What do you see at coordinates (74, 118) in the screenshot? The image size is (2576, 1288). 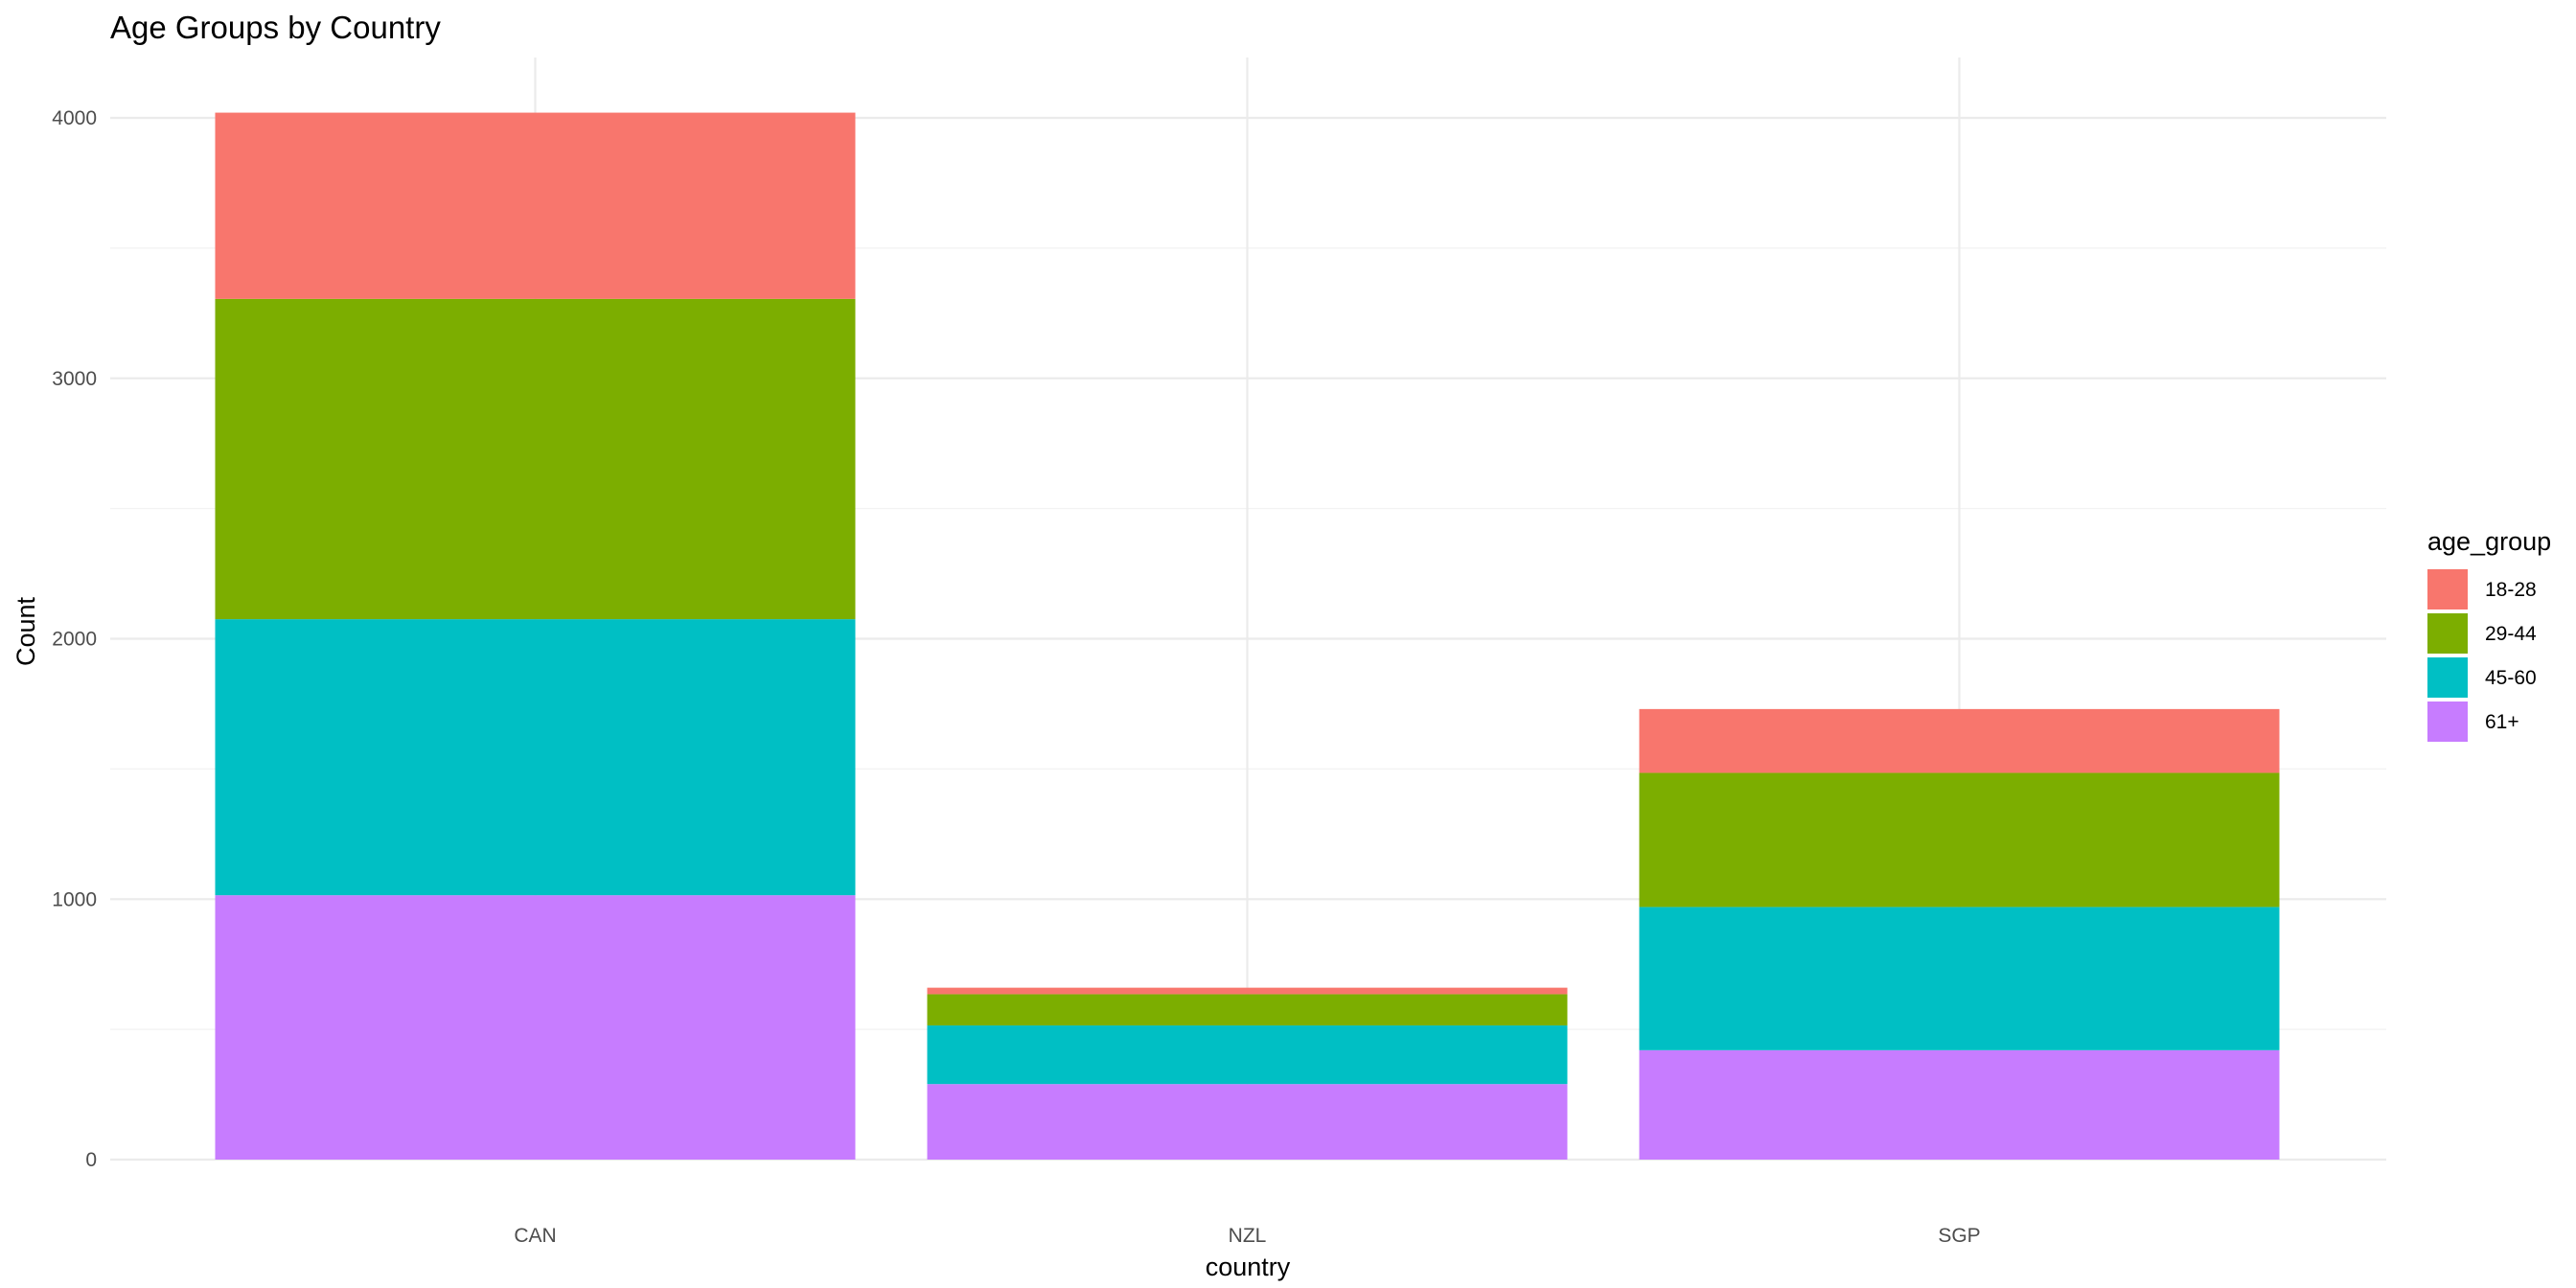 I see `y-tick-label: 4000` at bounding box center [74, 118].